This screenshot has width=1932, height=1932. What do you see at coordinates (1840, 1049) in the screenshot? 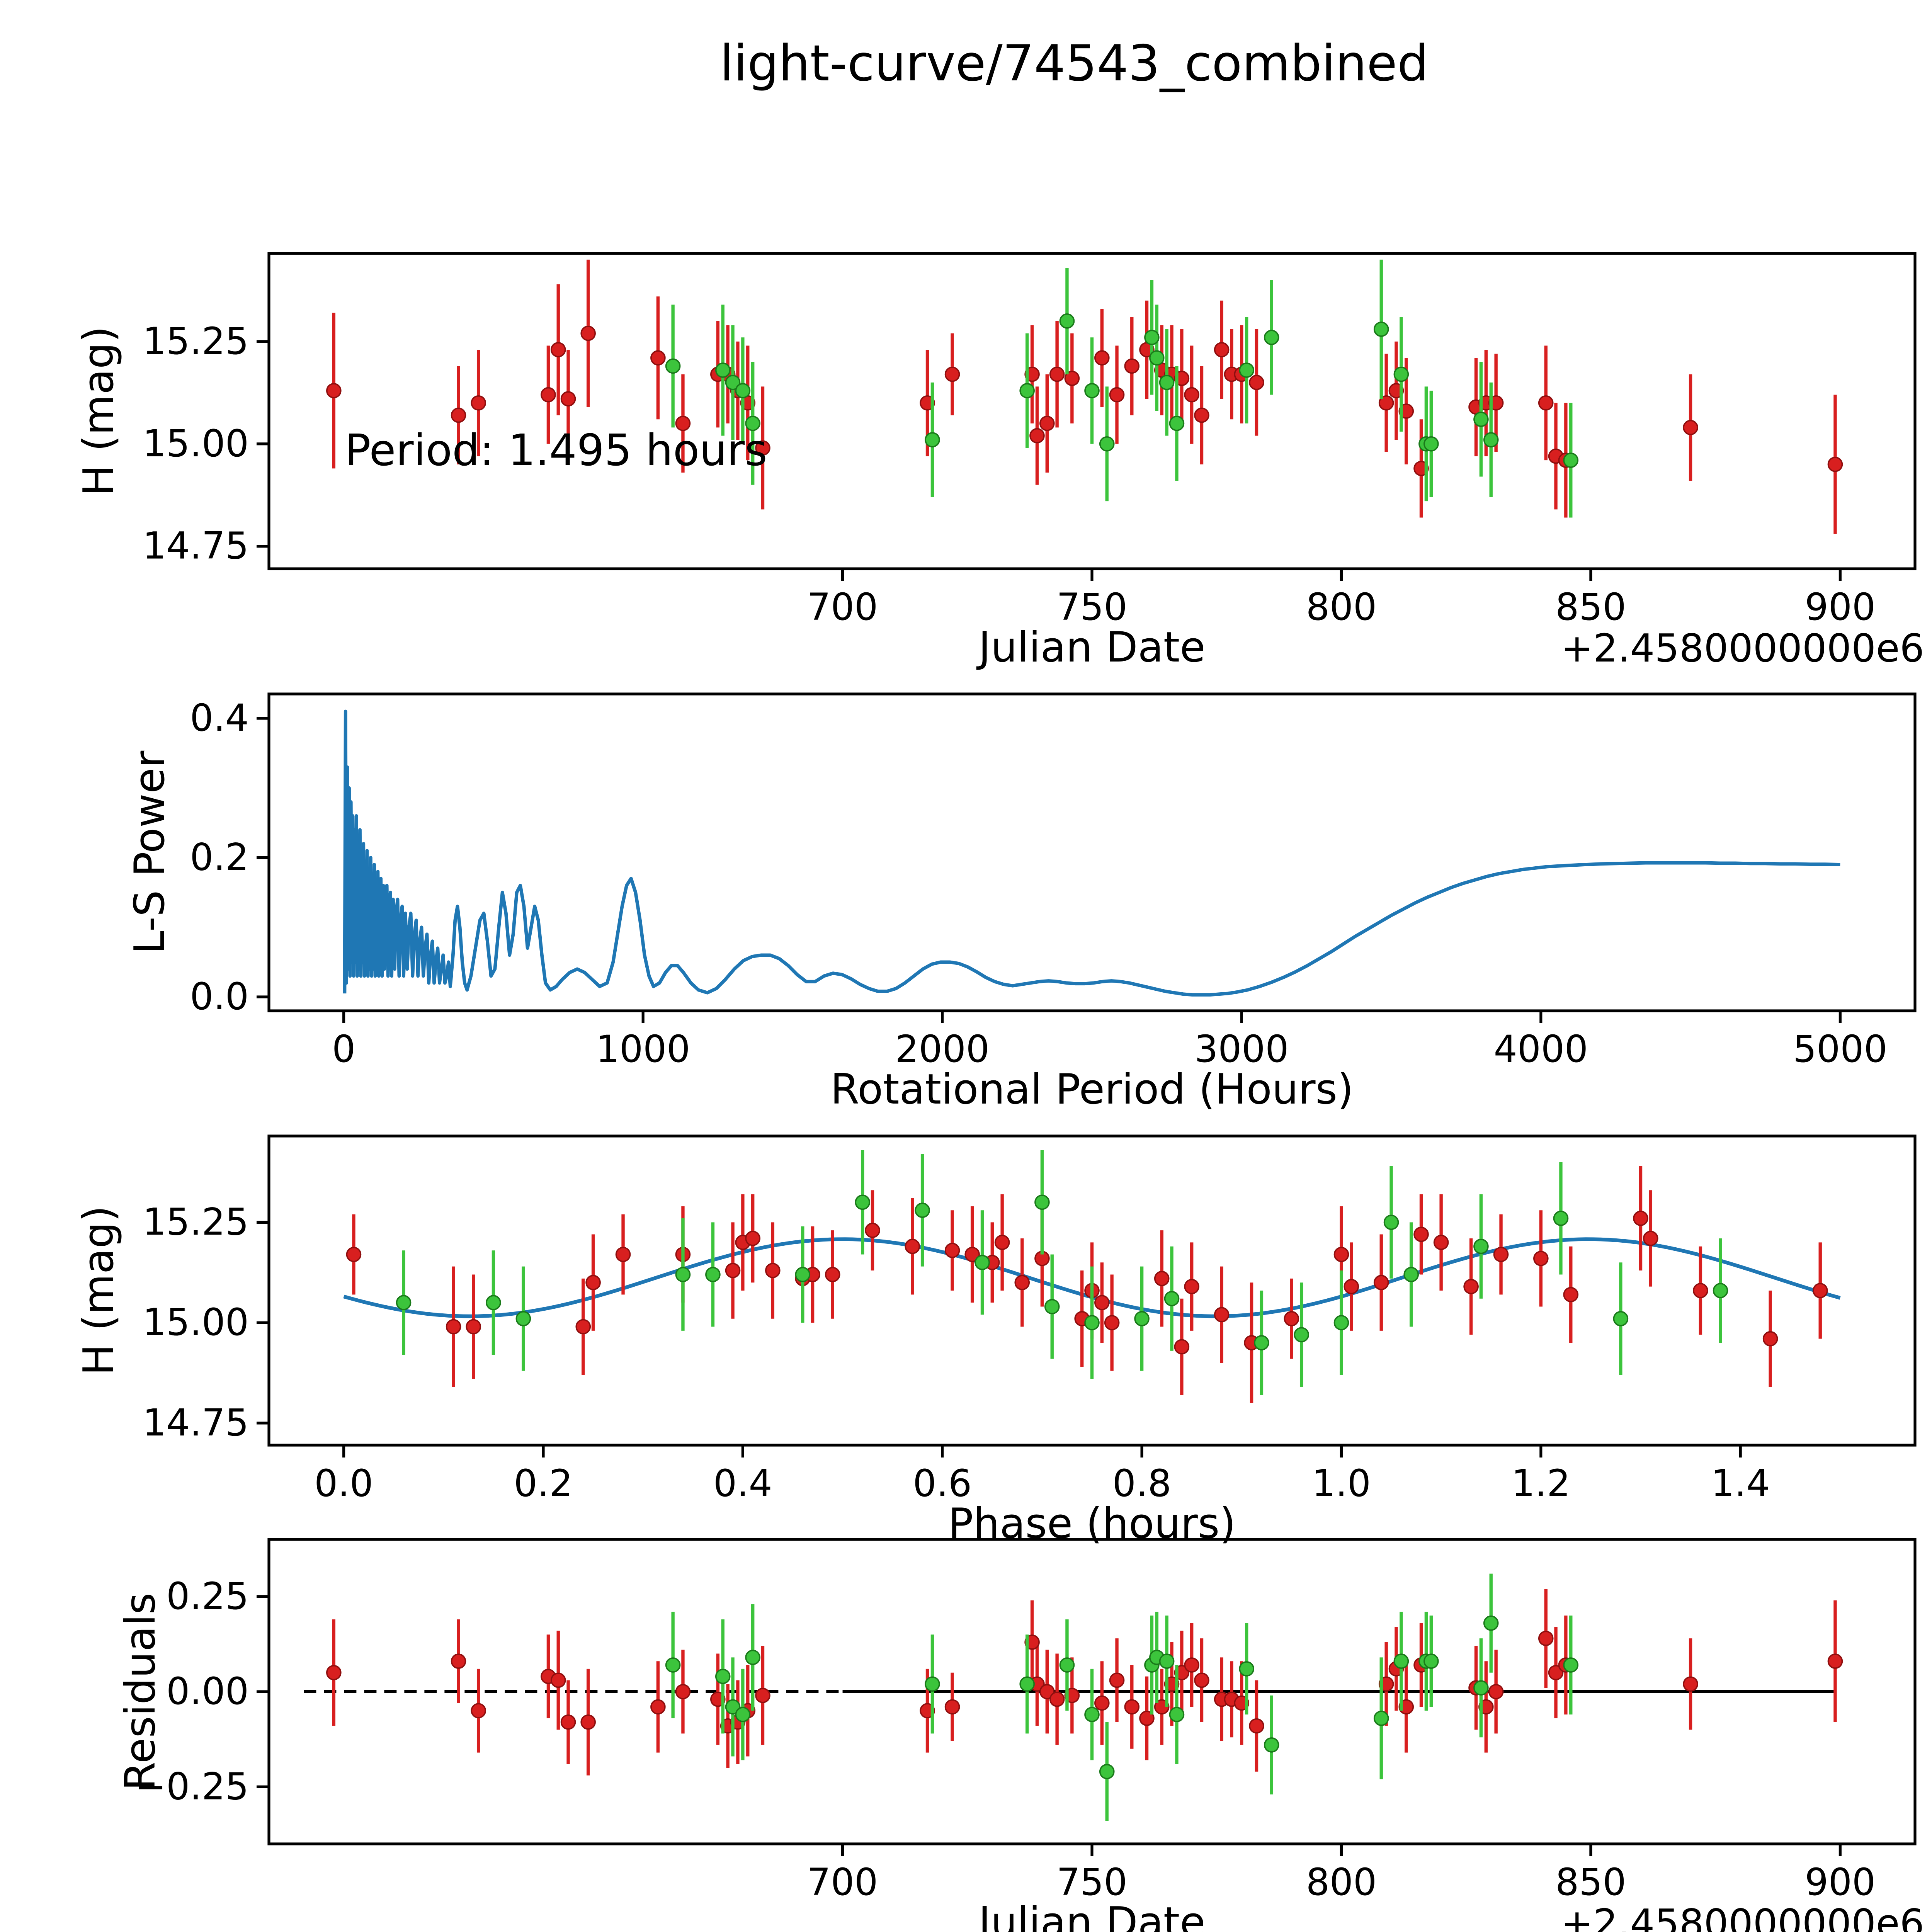
I see `x-tick-label: 5000` at bounding box center [1840, 1049].